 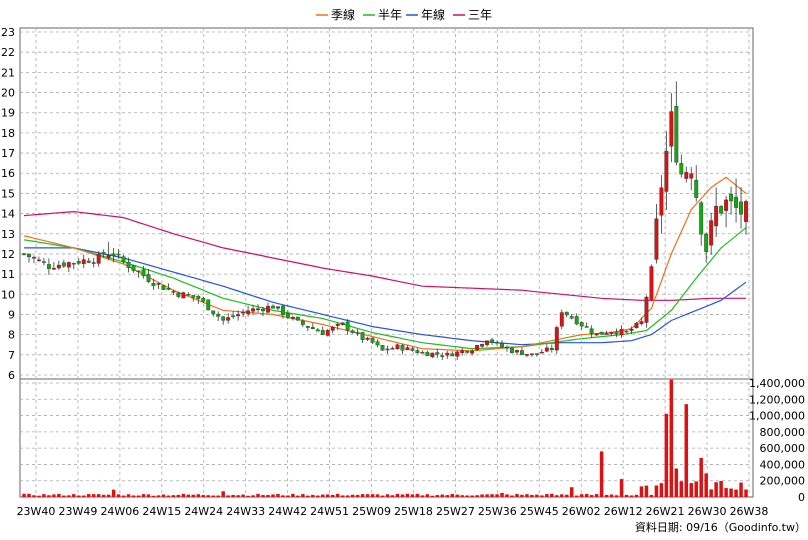 What do you see at coordinates (8, 52) in the screenshot?
I see `price-tick-label: 22` at bounding box center [8, 52].